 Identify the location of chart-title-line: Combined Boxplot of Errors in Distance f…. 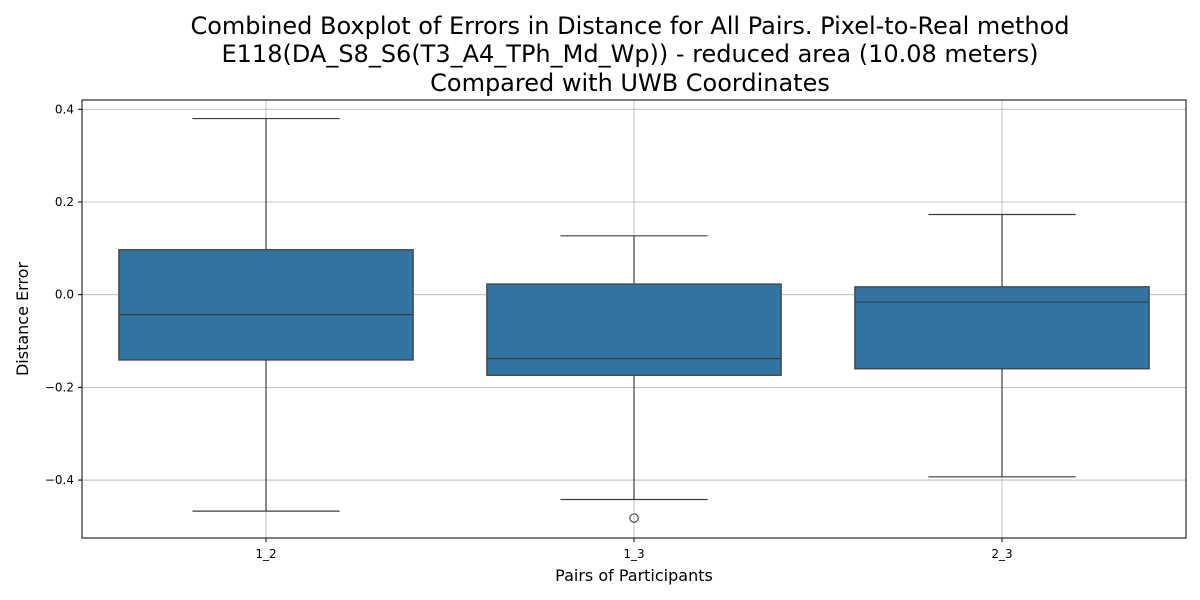
(629, 26).